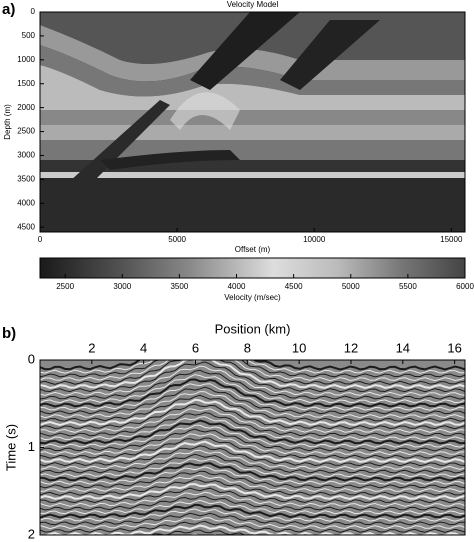 The height and width of the screenshot is (542, 474). What do you see at coordinates (253, 249) in the screenshot?
I see `x-axis-label: Offset (m)` at bounding box center [253, 249].